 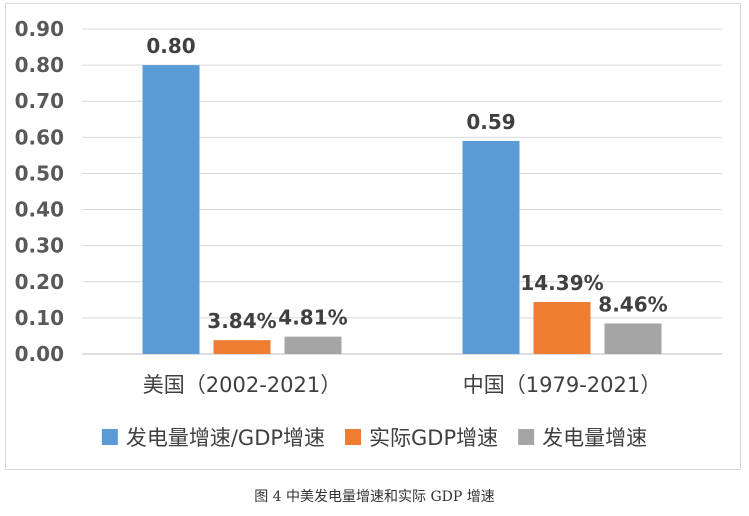 What do you see at coordinates (225, 438) in the screenshot?
I see `legend-entry: 发电量增速/GDP增速` at bounding box center [225, 438].